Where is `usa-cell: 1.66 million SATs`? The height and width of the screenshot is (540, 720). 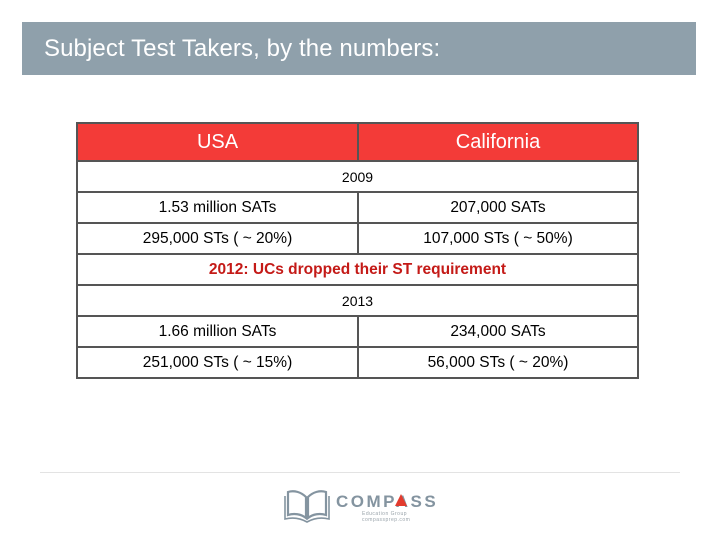
usa-cell: 1.66 million SATs is located at coordinates (217, 331).